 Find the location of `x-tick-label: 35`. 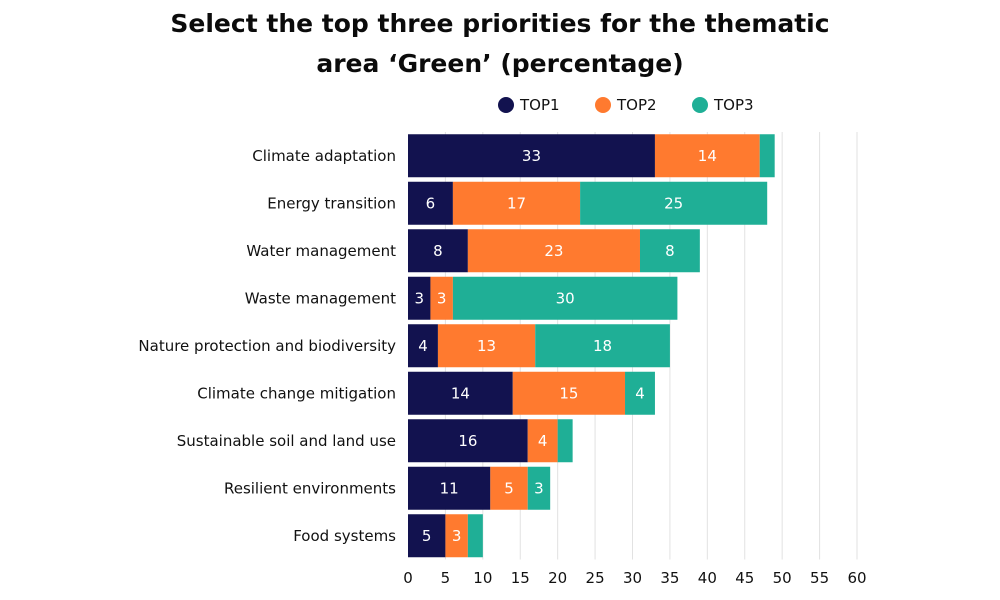

x-tick-label: 35 is located at coordinates (669, 578).